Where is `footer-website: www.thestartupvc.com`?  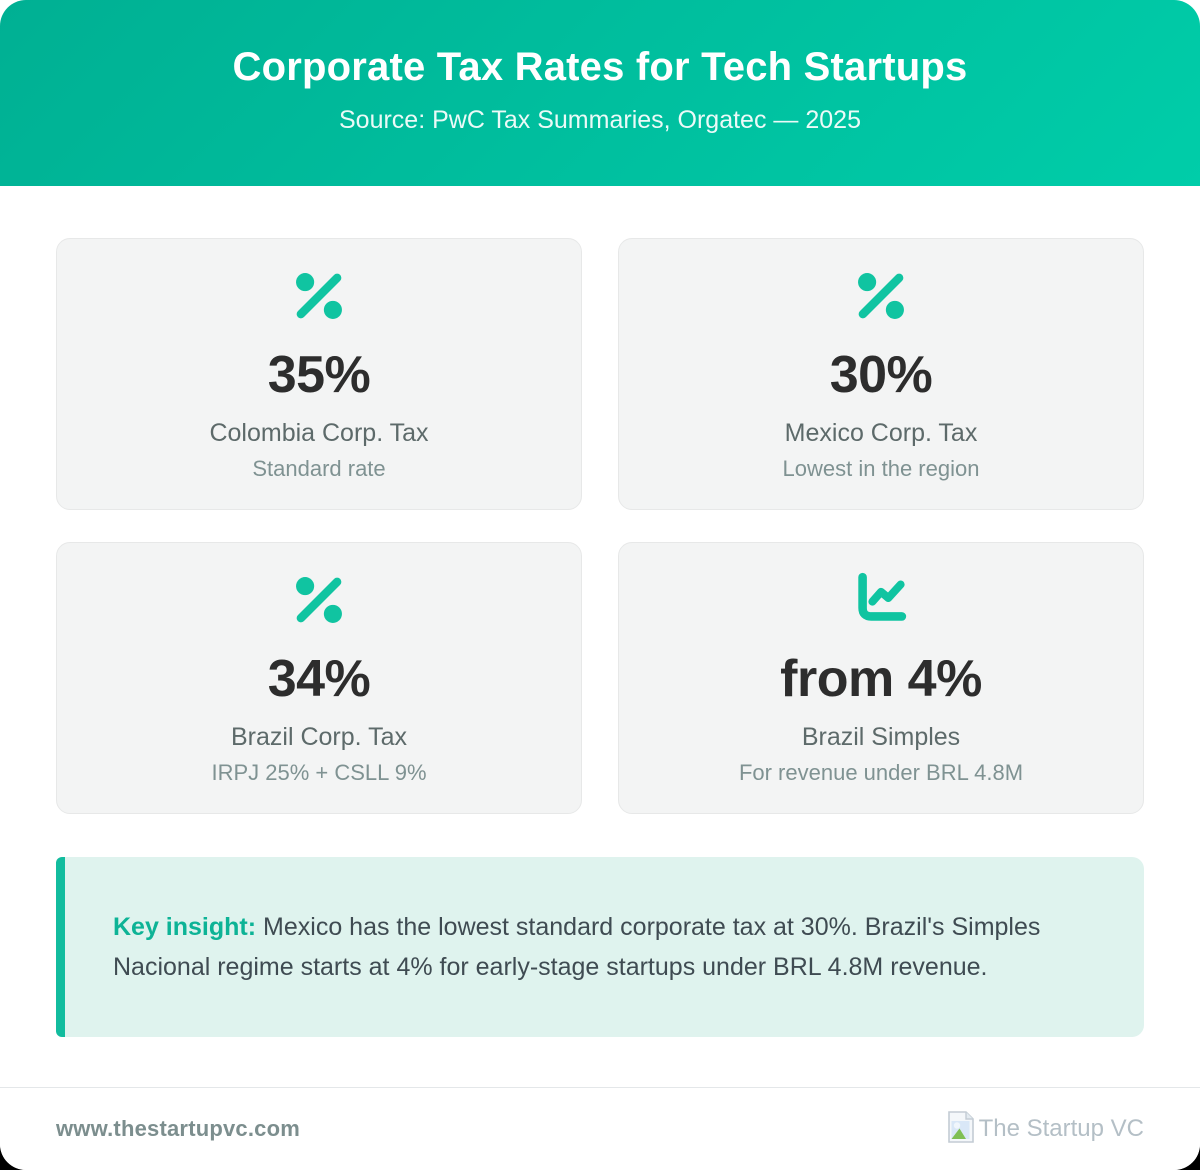
footer-website: www.thestartupvc.com is located at coordinates (178, 1128).